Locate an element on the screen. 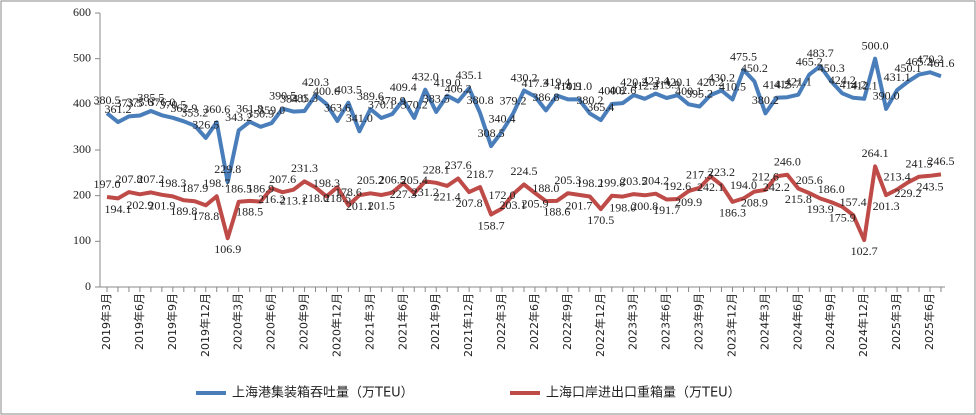 The image size is (976, 415). x-tick-label: 2023年9月 is located at coordinates (699, 321).